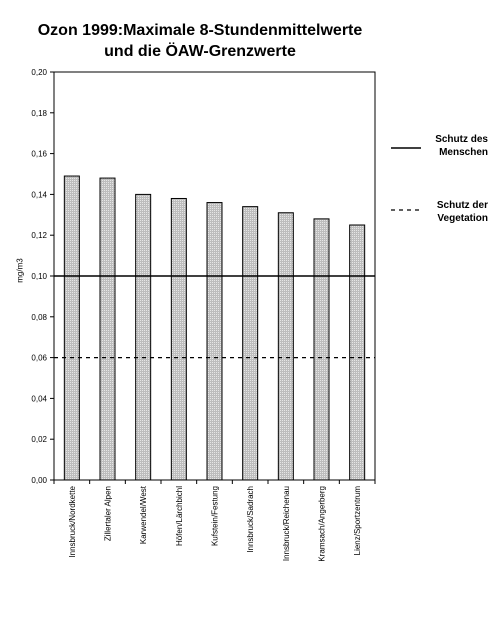 The image size is (494, 618). Describe the element at coordinates (322, 524) in the screenshot. I see `x-tick-label: Kramsach/Angerberg` at that location.